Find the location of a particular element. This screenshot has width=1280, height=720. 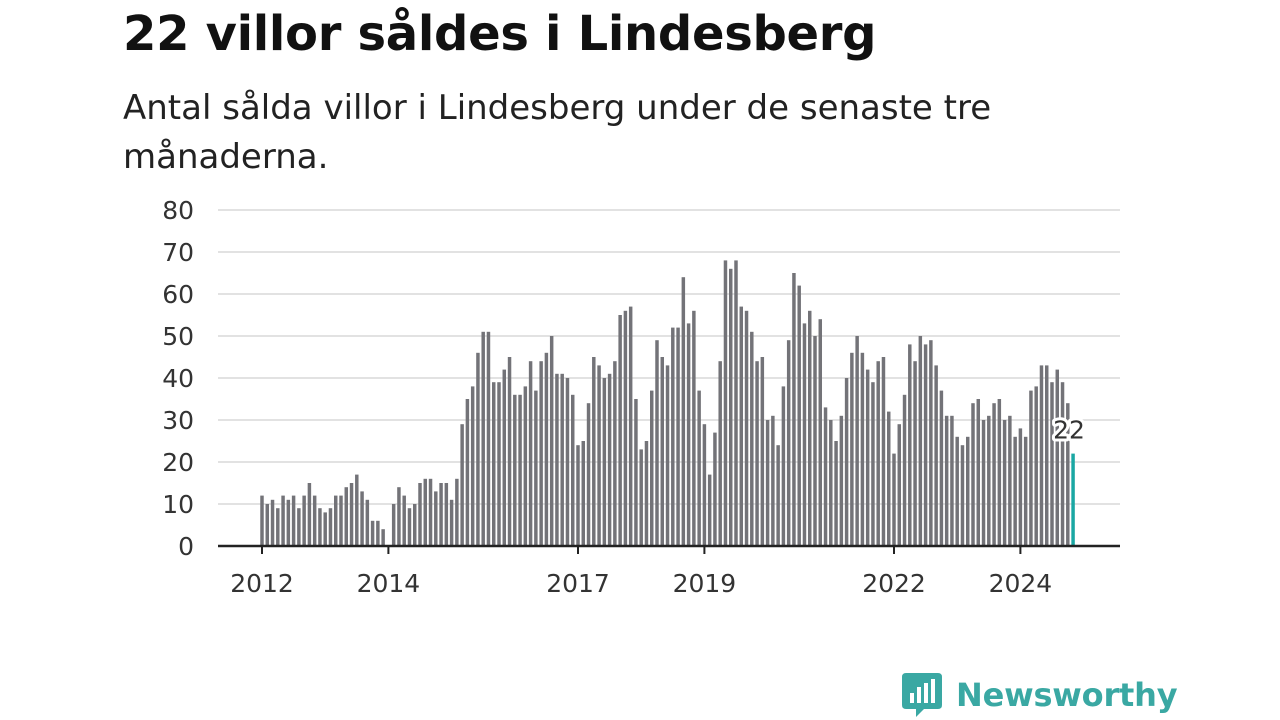

x-tick-label: 2012 is located at coordinates (262, 583).